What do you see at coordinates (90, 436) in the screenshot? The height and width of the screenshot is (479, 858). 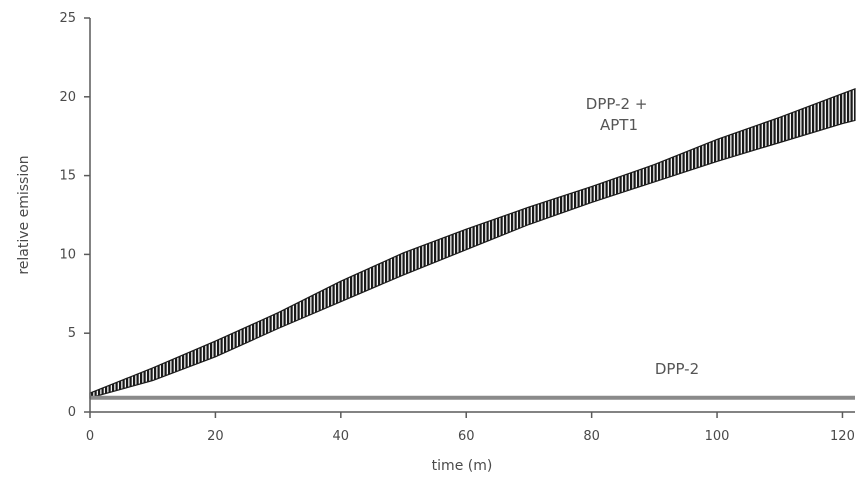 I see `x-tick-label: 0` at bounding box center [90, 436].